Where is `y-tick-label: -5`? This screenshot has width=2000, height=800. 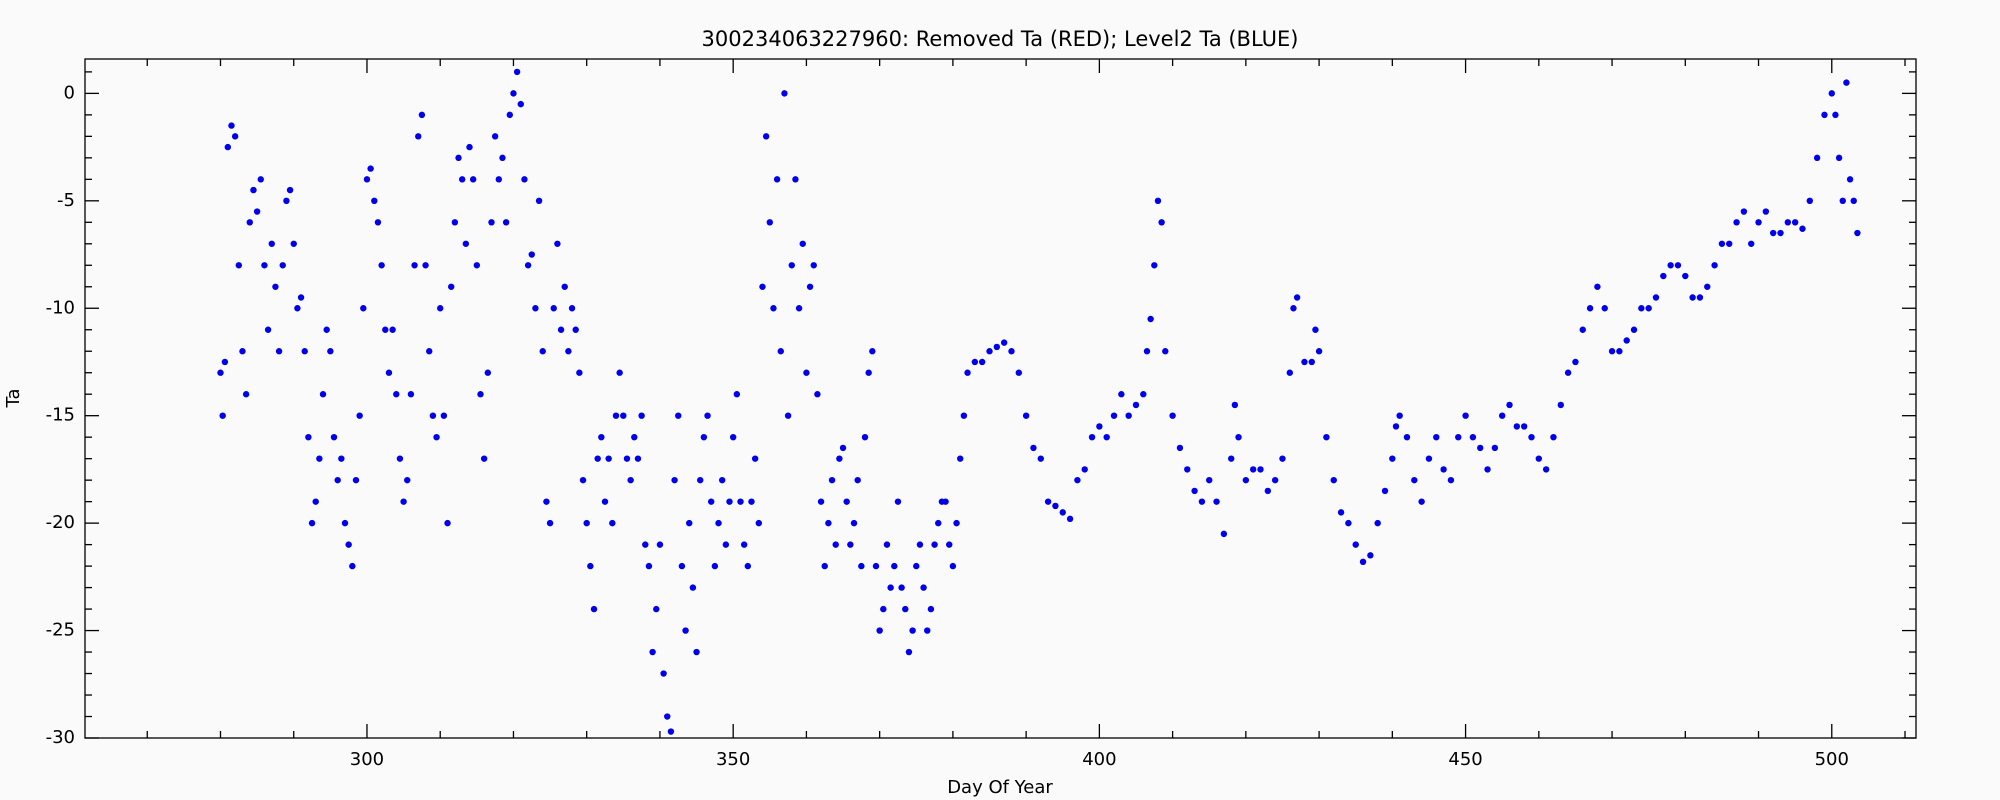
y-tick-label: -5 is located at coordinates (66, 200).